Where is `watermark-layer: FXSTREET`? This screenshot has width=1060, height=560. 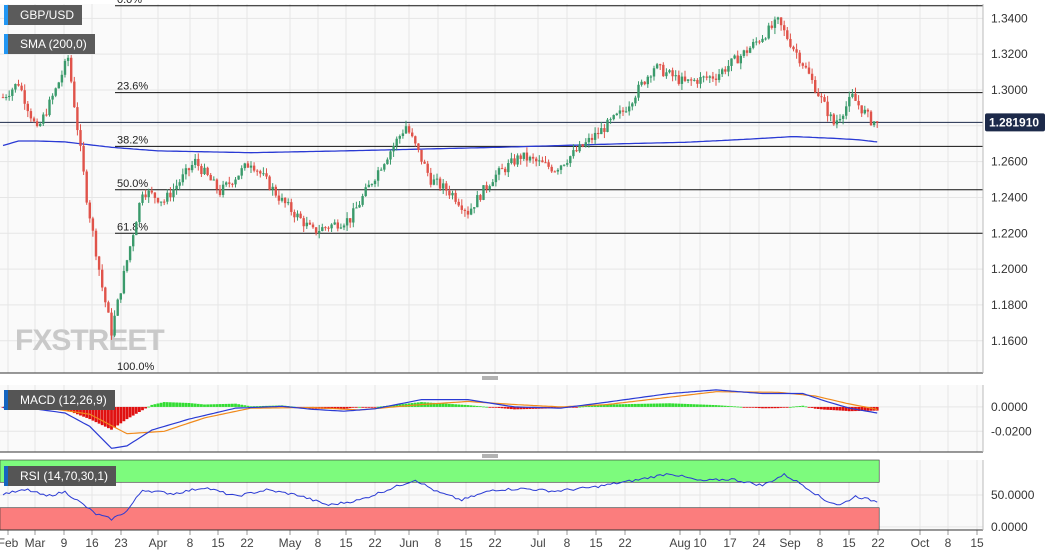 watermark-layer: FXSTREET is located at coordinates (90, 340).